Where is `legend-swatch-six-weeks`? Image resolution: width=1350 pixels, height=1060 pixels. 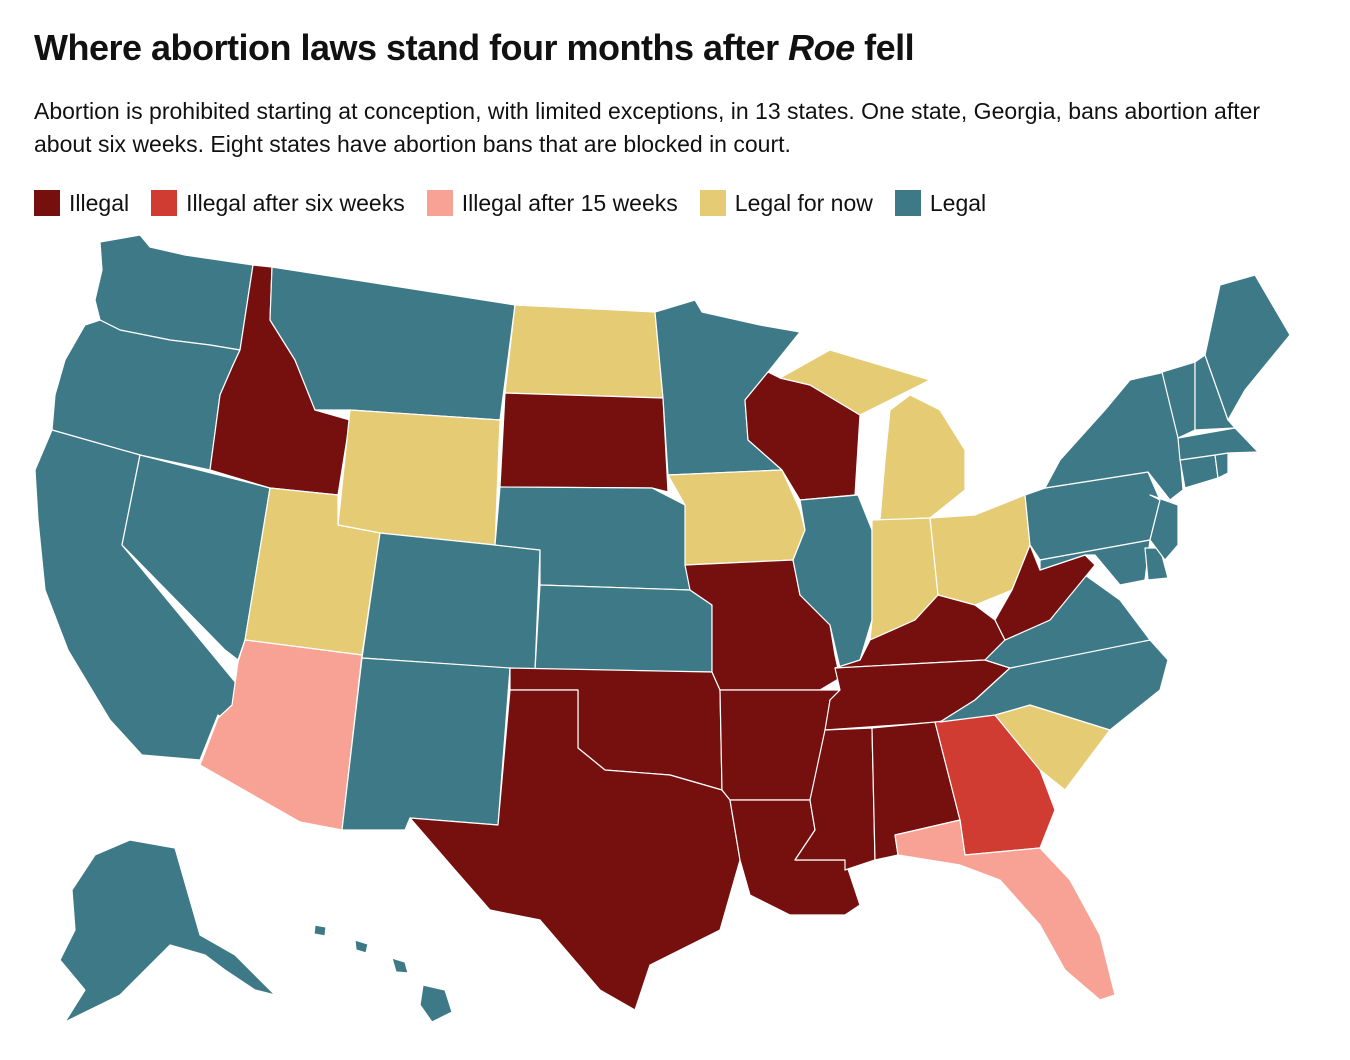 legend-swatch-six-weeks is located at coordinates (164, 203).